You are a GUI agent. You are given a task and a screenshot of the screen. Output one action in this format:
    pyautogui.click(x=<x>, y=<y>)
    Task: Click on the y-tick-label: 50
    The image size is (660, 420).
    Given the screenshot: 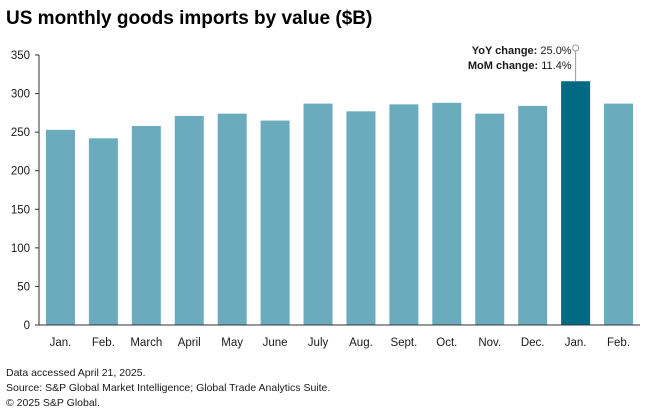 What is the action you would take?
    pyautogui.click(x=23, y=287)
    